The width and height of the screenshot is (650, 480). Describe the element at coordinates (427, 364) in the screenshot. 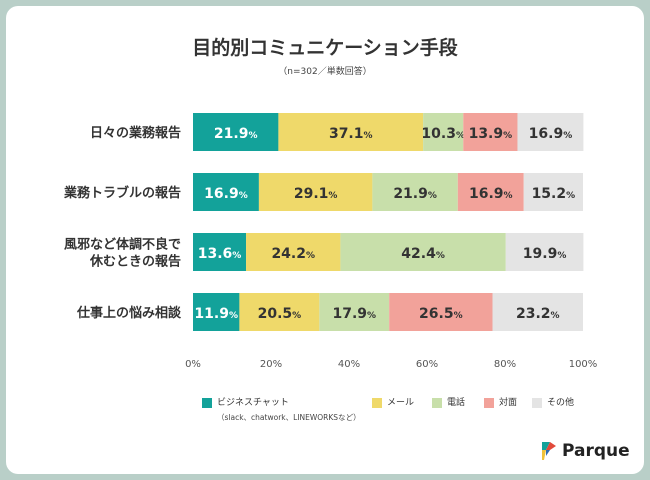

I see `x-tick-label: 60%` at that location.